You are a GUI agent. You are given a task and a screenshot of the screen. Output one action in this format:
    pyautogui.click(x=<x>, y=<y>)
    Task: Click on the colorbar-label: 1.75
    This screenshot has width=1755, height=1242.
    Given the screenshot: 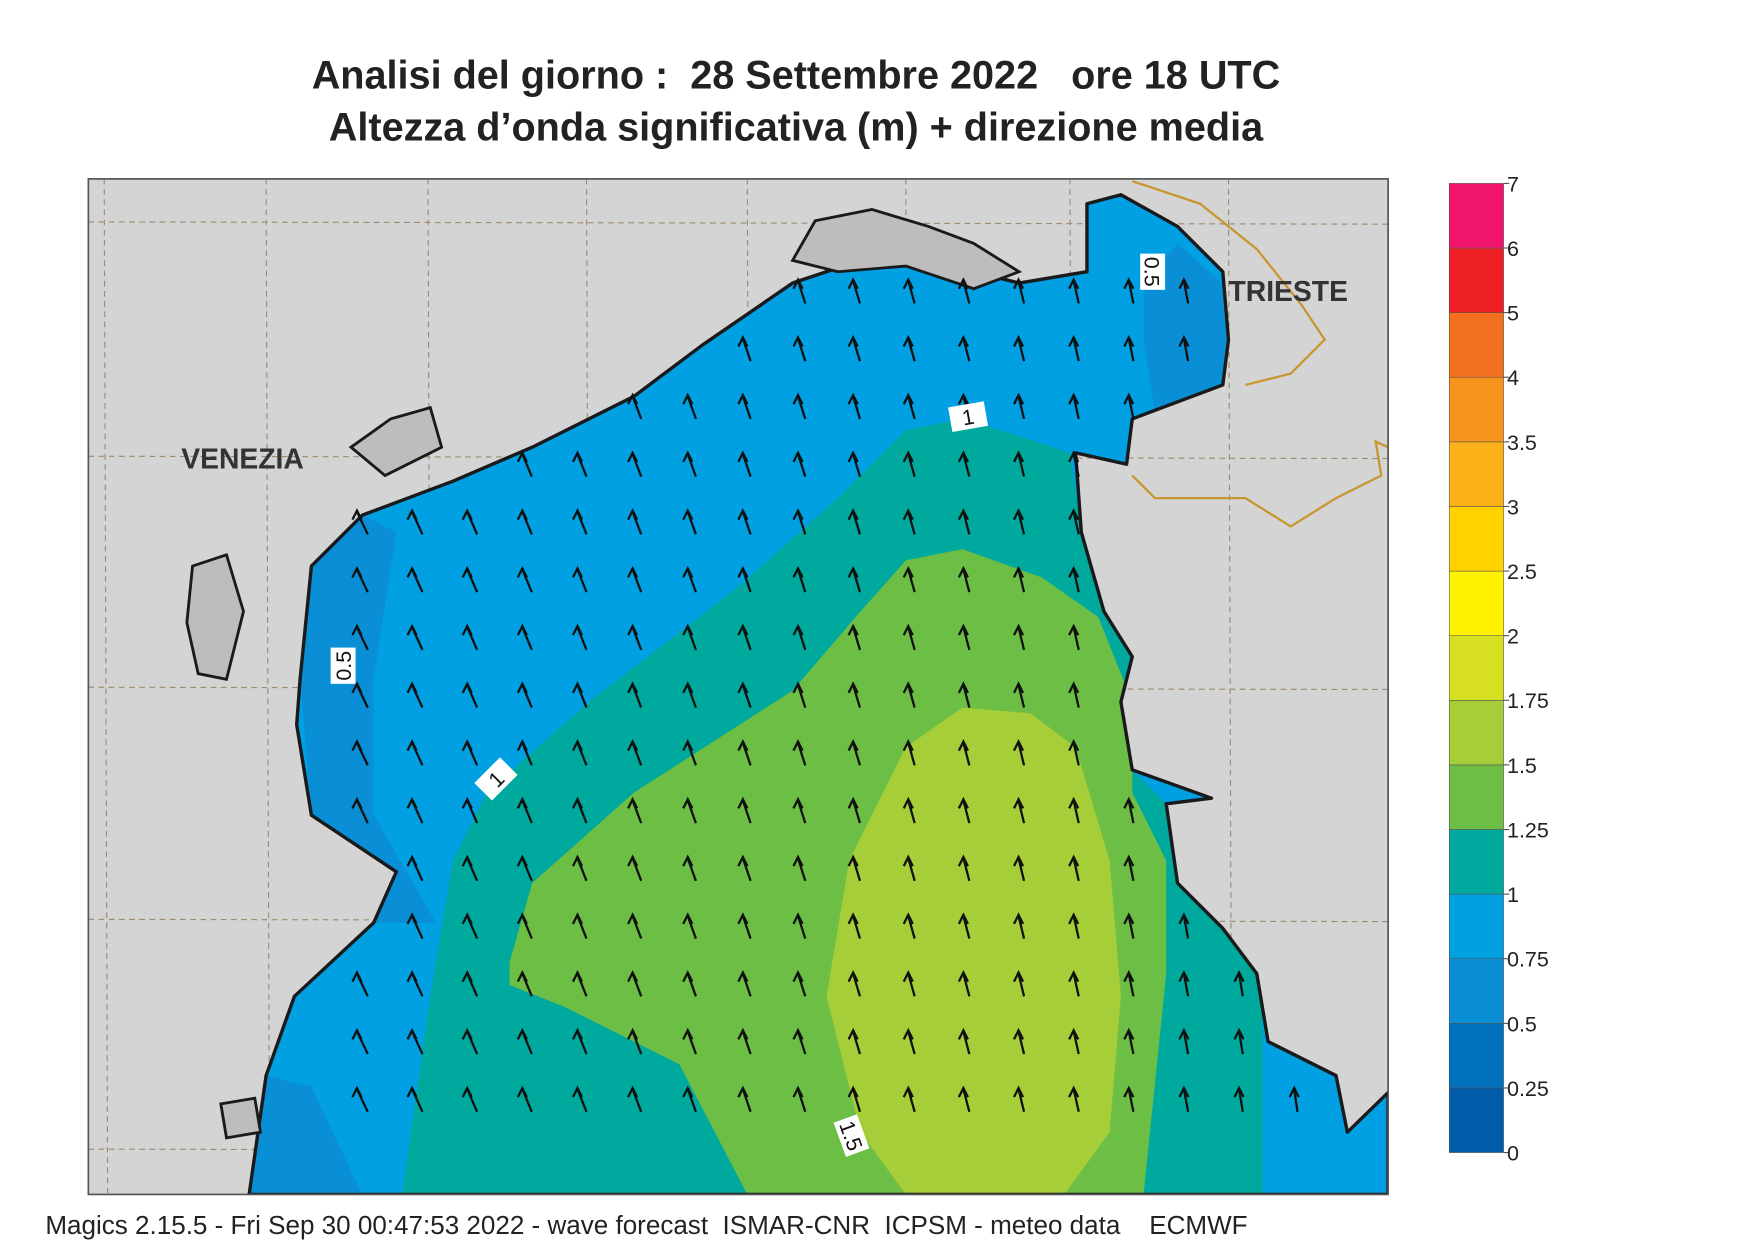 What is the action you would take?
    pyautogui.click(x=1528, y=701)
    